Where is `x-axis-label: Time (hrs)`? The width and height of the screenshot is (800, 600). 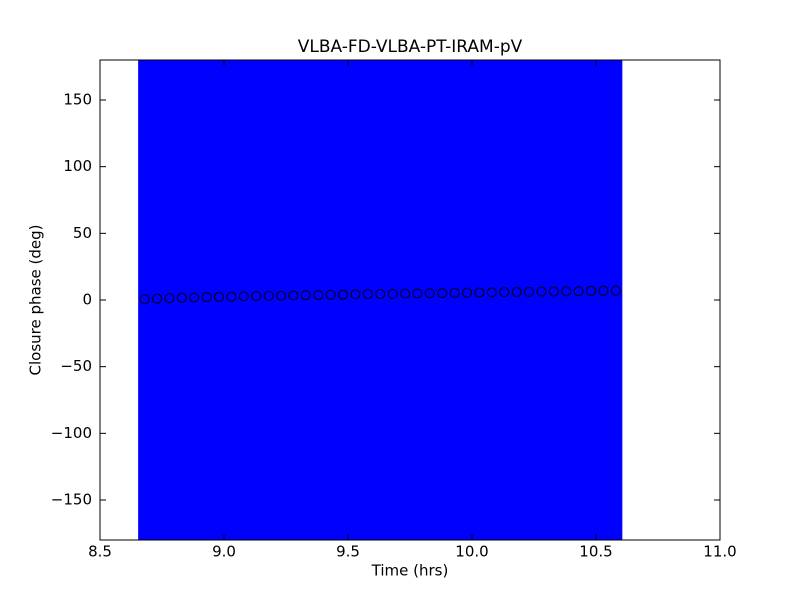 x-axis-label: Time (hrs) is located at coordinates (410, 571).